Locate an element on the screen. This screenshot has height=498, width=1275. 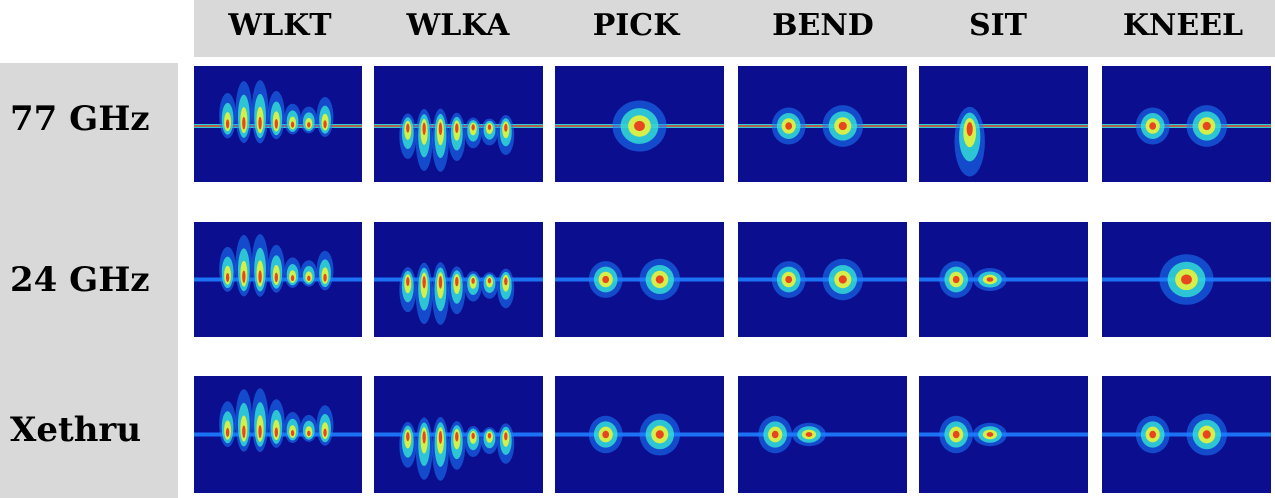
column-label-bend: BEND is located at coordinates (823, 25).